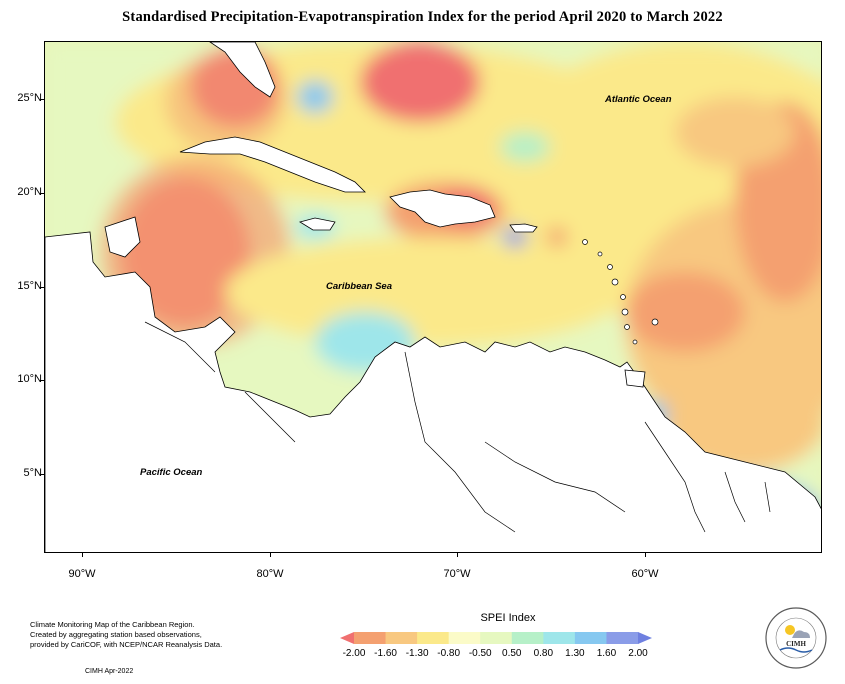 This screenshot has height=684, width=845. Describe the element at coordinates (508, 618) in the screenshot. I see `legend-title: SPEI Index` at that location.